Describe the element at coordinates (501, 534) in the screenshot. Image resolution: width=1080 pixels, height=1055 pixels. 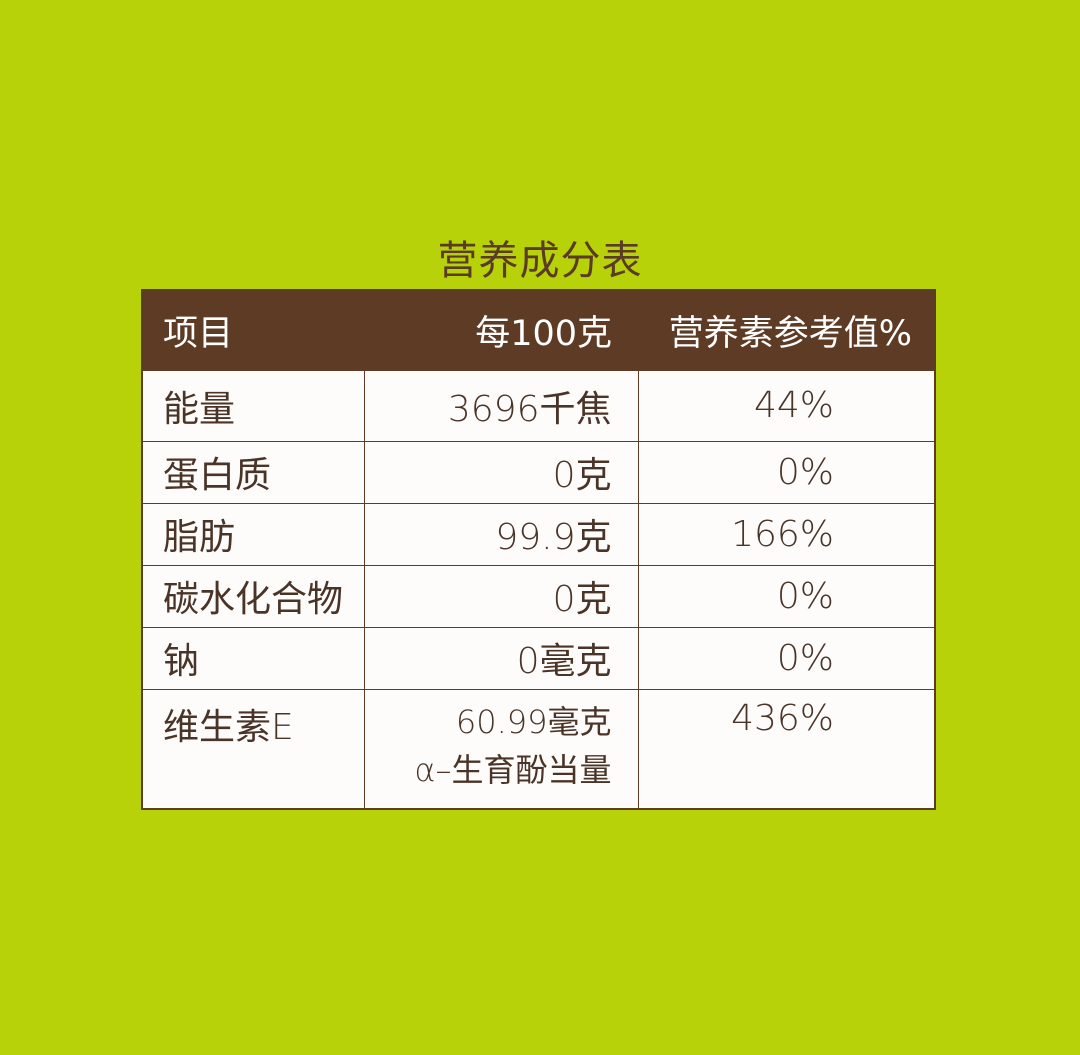
I see `per100g-cell: 99.9克` at that location.